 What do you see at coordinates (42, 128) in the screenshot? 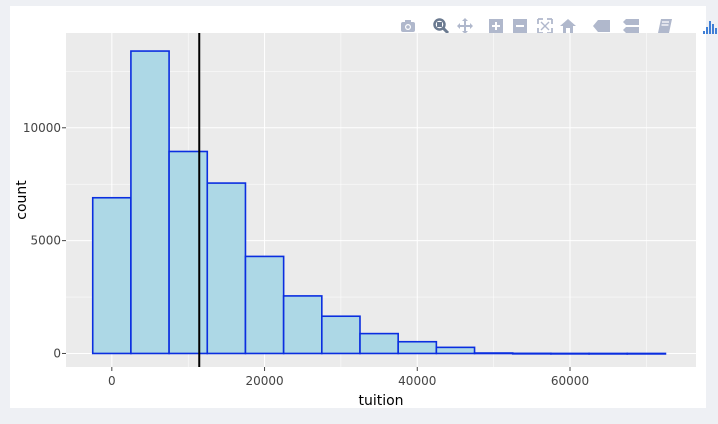
I see `y-tick-label: 10000` at bounding box center [42, 128].